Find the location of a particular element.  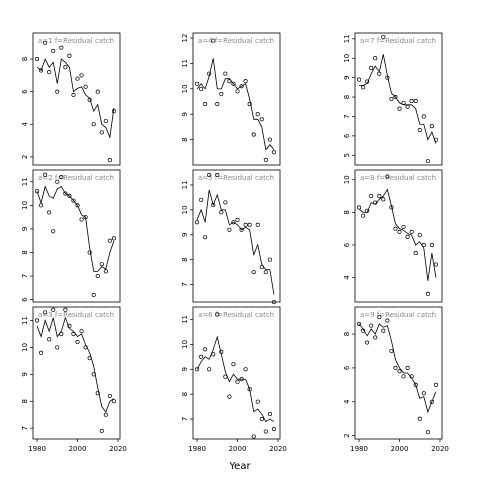

x-axis-label: Year is located at coordinates (239, 466).